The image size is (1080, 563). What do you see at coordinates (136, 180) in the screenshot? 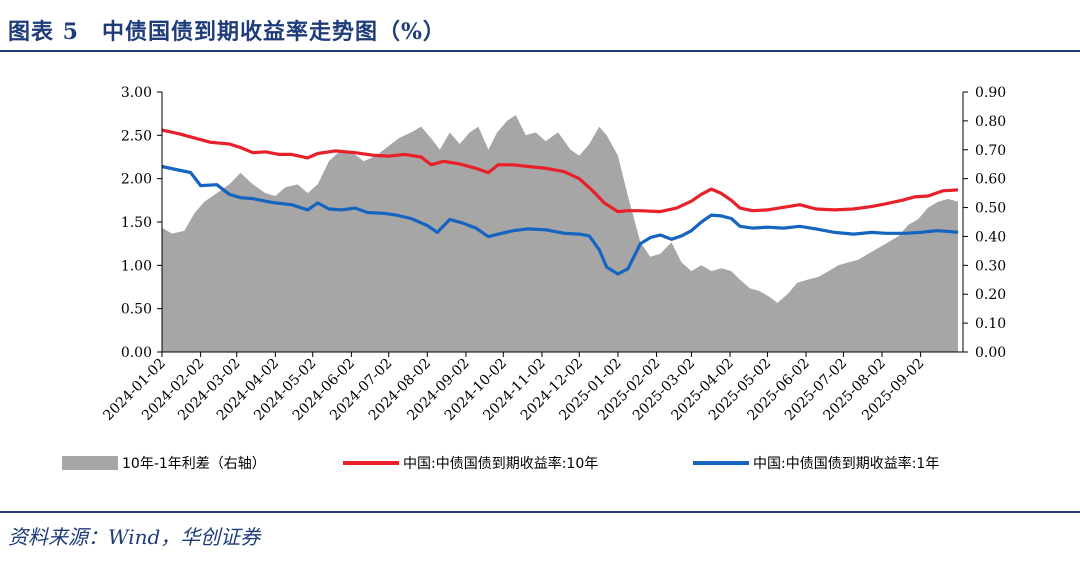
I see `left-tick-label: 2.00` at bounding box center [136, 180].